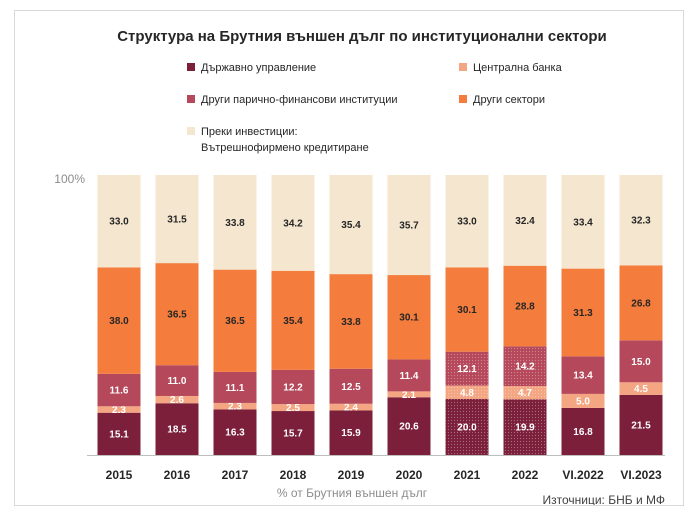 This screenshot has height=515, width=698. What do you see at coordinates (351, 475) in the screenshot?
I see `x-tick-label: 2019` at bounding box center [351, 475].